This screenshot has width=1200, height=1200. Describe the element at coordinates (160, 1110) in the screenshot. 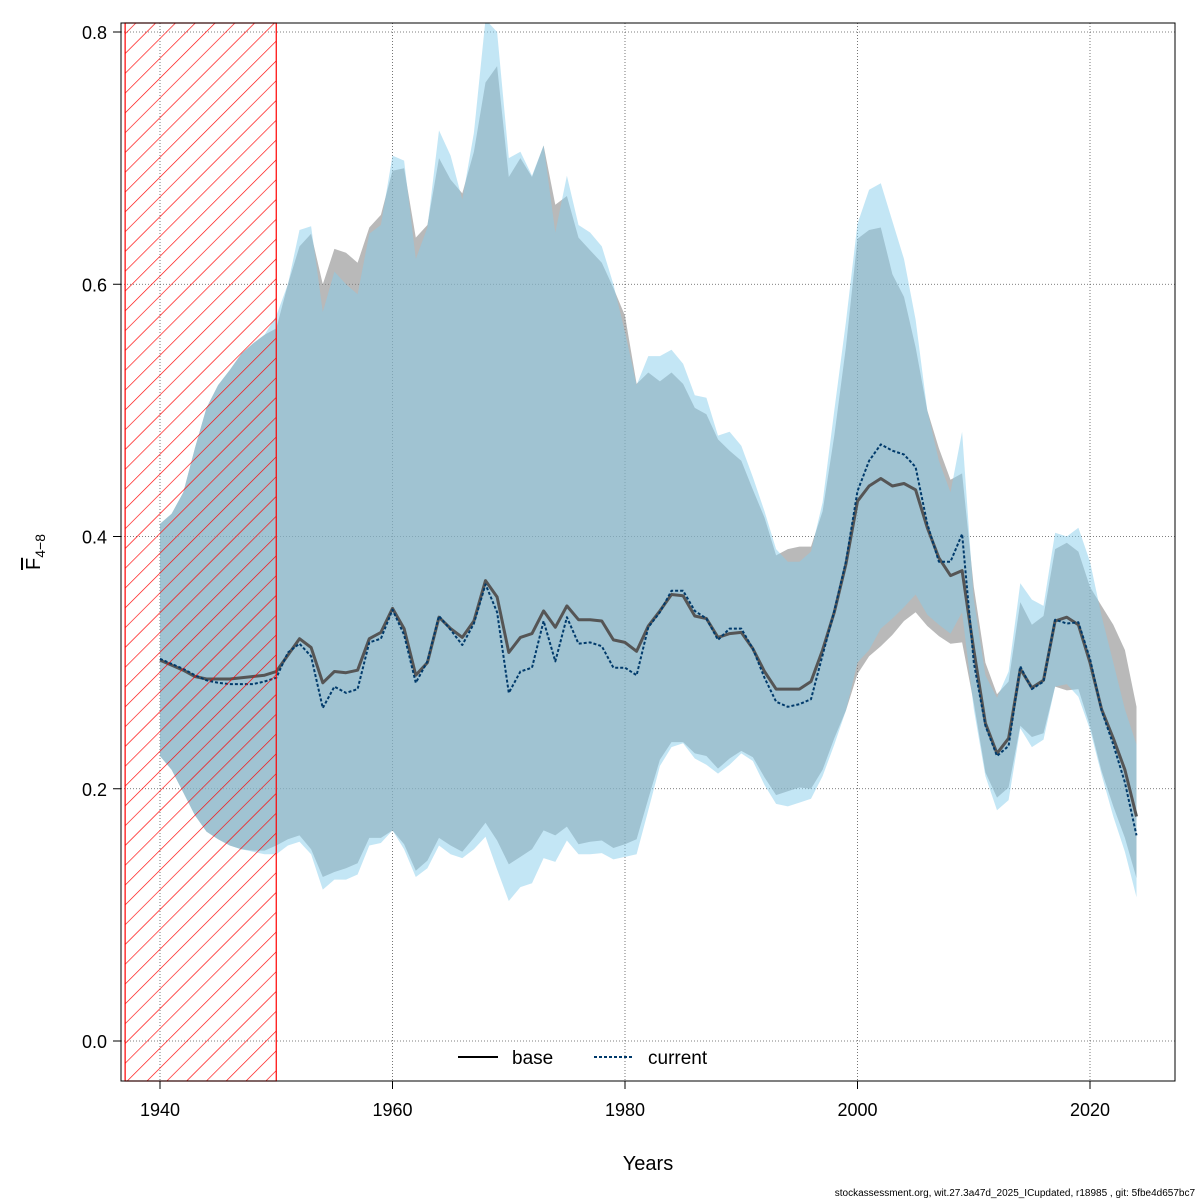

I see `x-tick-label-0: 1940` at that location.